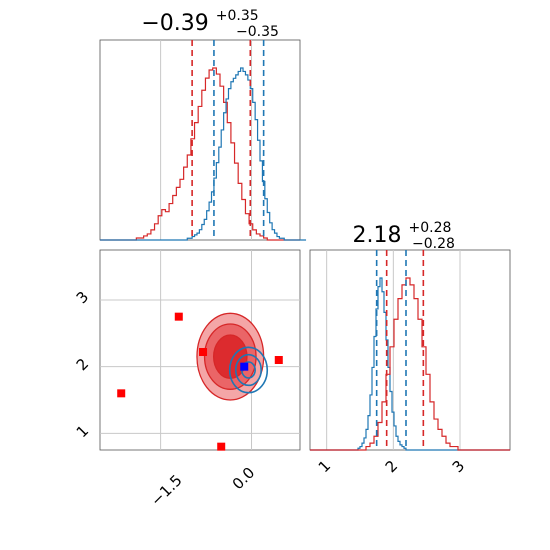  I want to click on title-x-minus: −0.35, so click(257, 32).